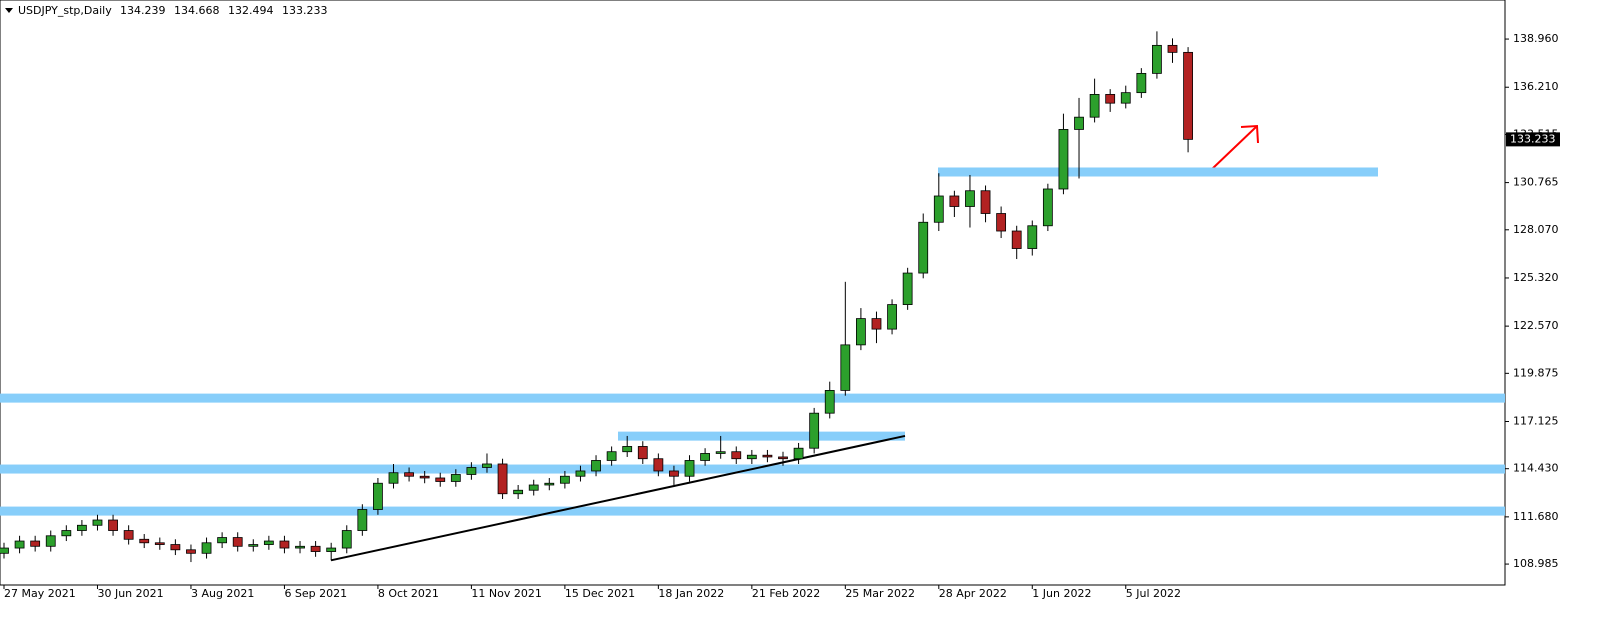  I want to click on x-tick-label: 6 Sep 2021, so click(315, 593).